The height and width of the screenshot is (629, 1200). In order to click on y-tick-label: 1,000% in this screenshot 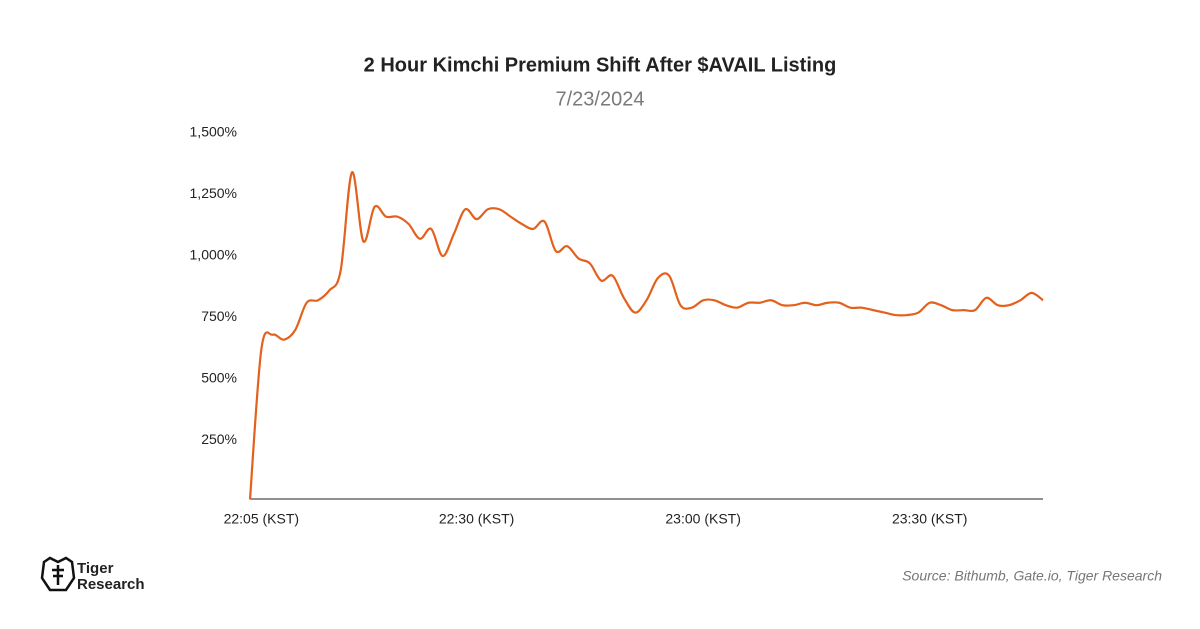, I will do `click(213, 255)`.